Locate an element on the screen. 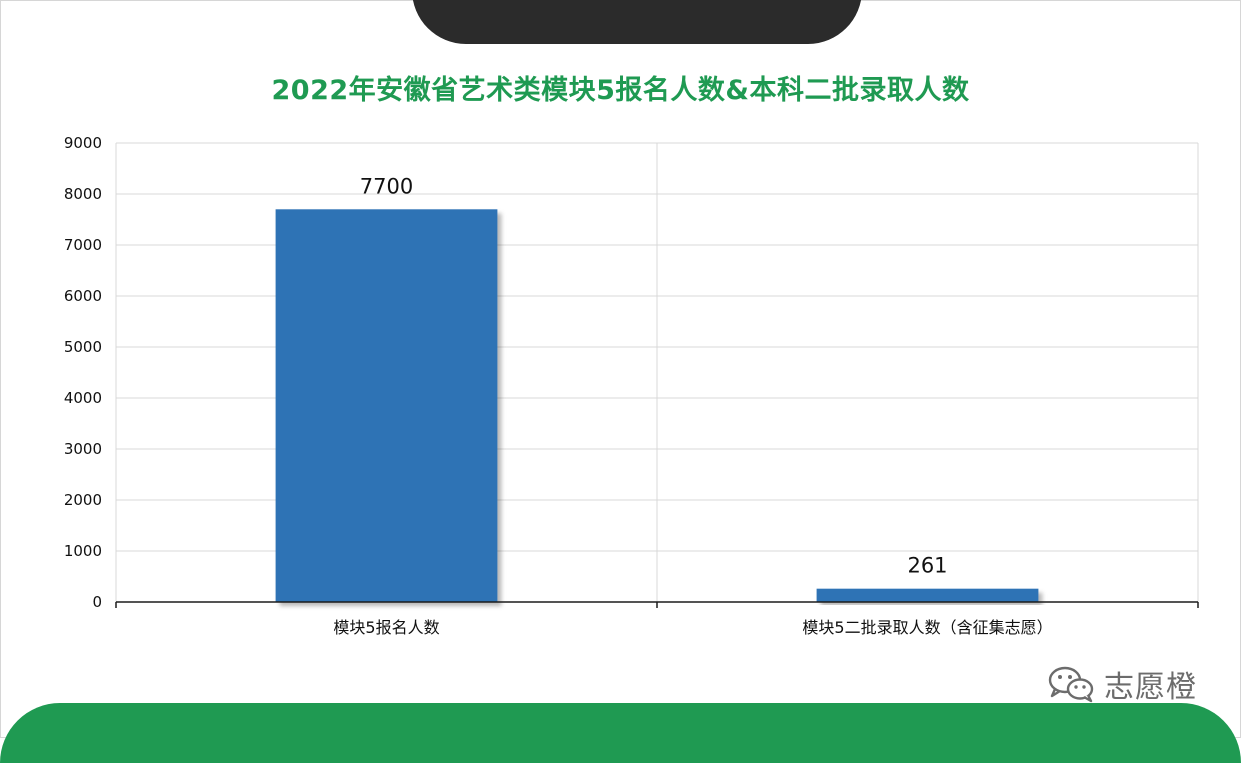 This screenshot has height=763, width=1241. y-tick-label: 9000 is located at coordinates (83, 143).